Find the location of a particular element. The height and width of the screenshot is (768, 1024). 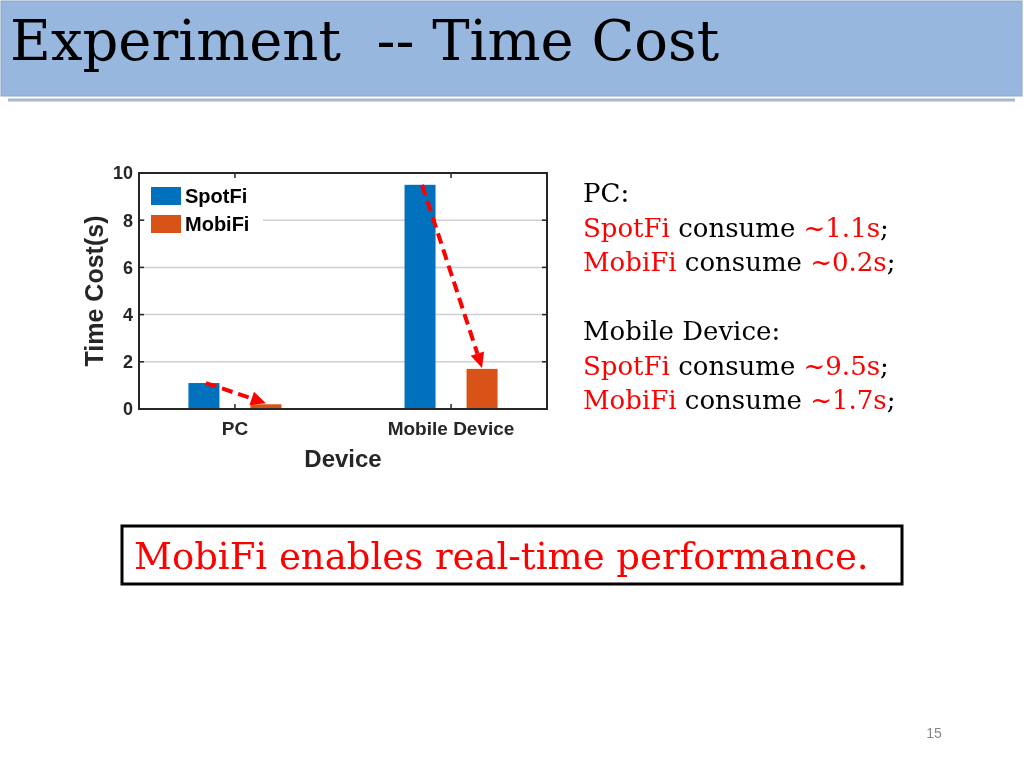

y-tick-label: 4 is located at coordinates (127, 314).